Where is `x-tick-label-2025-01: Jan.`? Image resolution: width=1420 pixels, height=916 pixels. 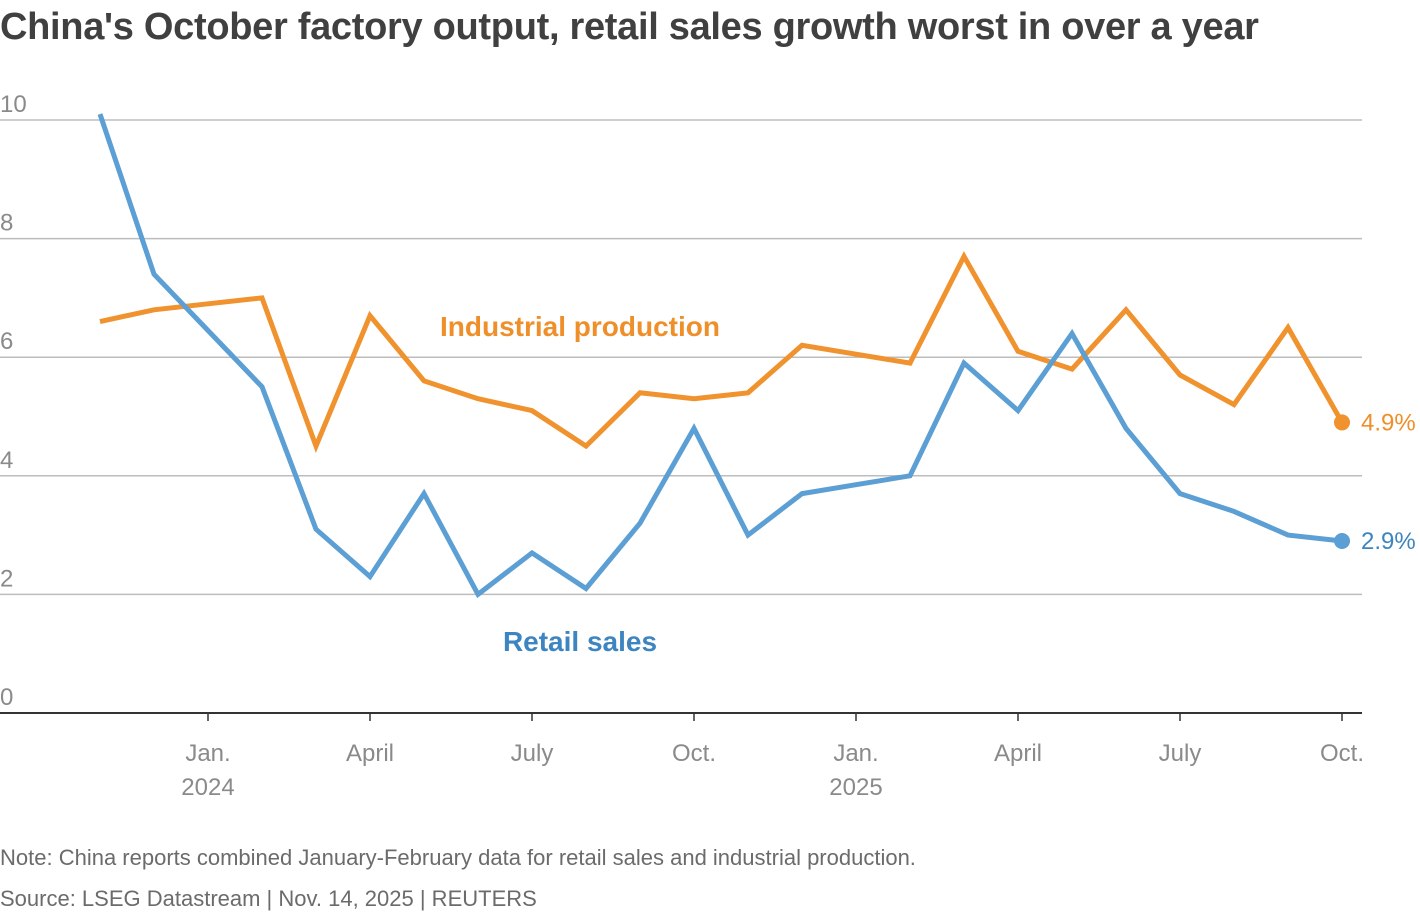 x-tick-label-2025-01: Jan. is located at coordinates (855, 753).